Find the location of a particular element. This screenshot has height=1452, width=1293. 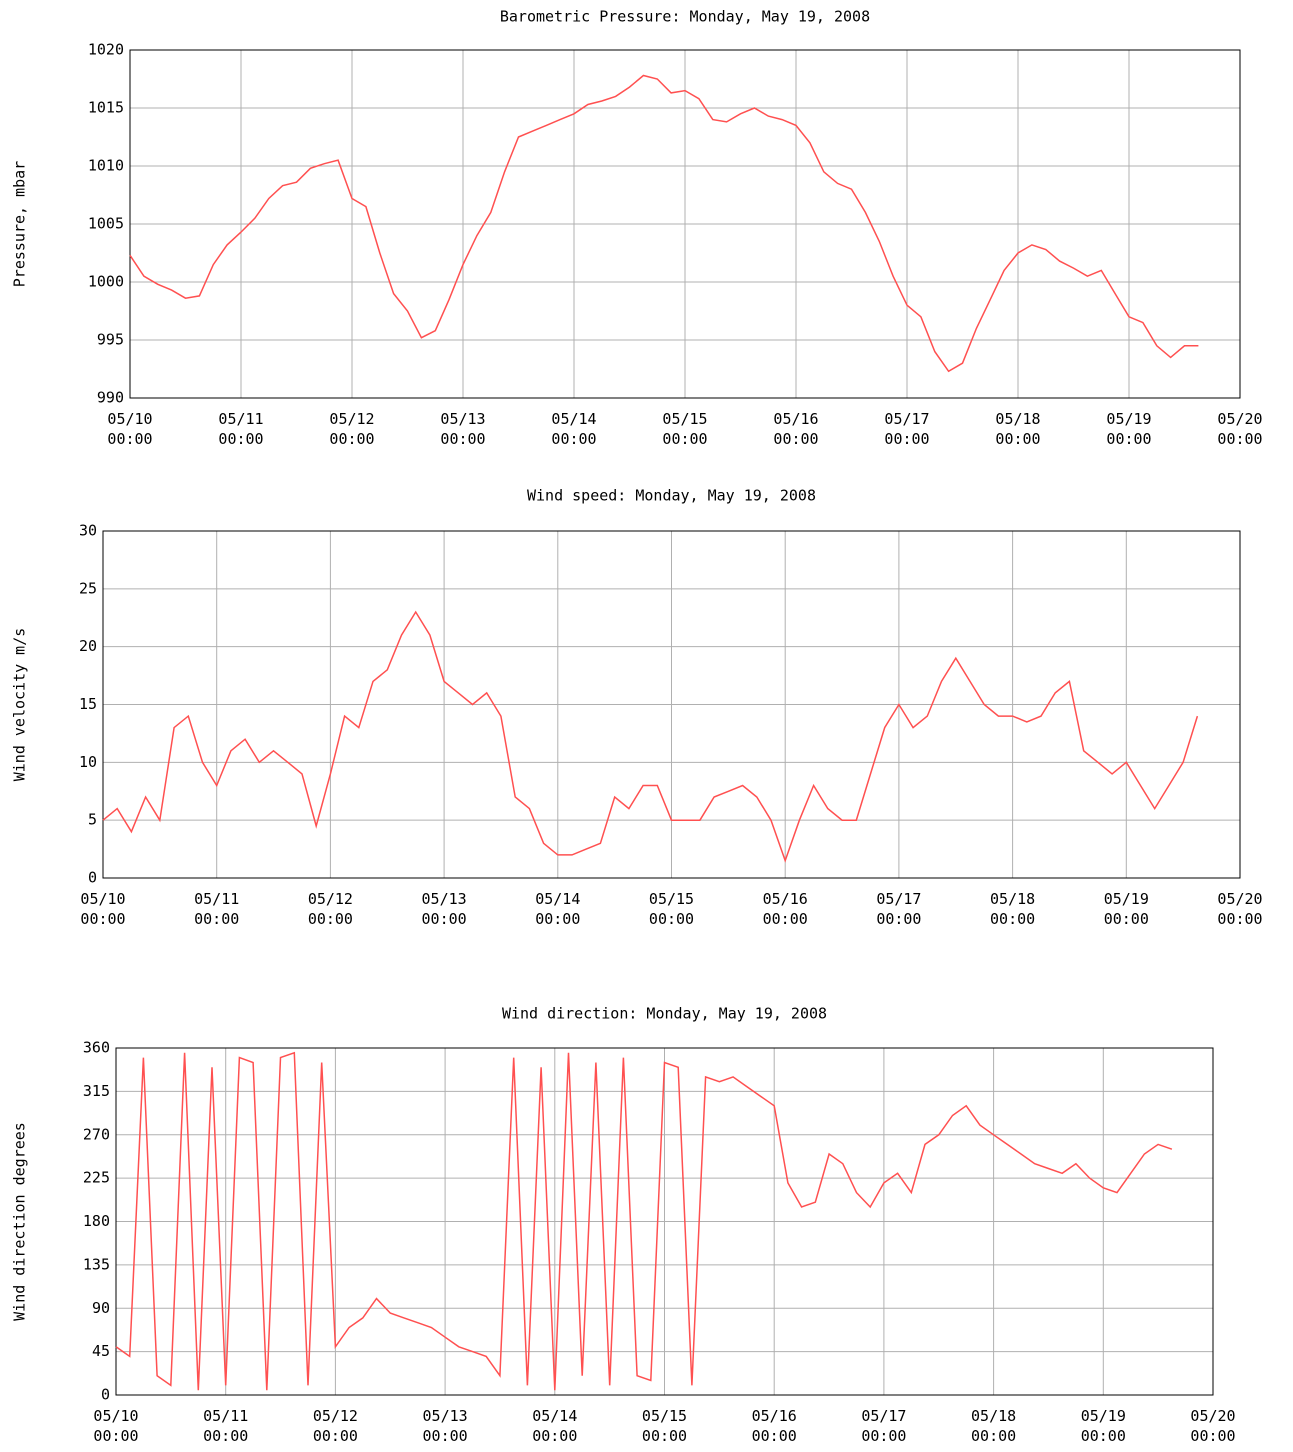

y-tick-label: 25 is located at coordinates (88, 588).